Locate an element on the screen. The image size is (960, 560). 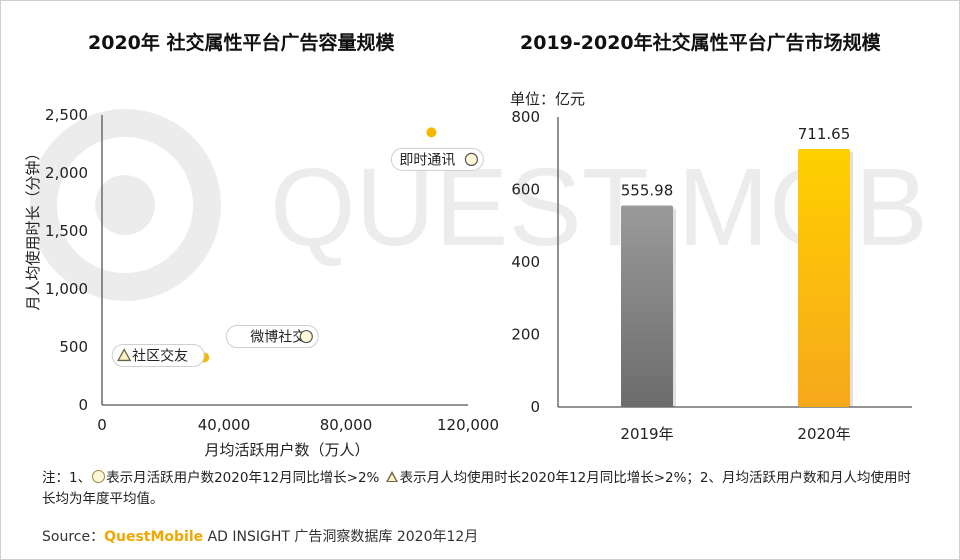
scatter-y-tick-label: 2,000 is located at coordinates (66, 173).